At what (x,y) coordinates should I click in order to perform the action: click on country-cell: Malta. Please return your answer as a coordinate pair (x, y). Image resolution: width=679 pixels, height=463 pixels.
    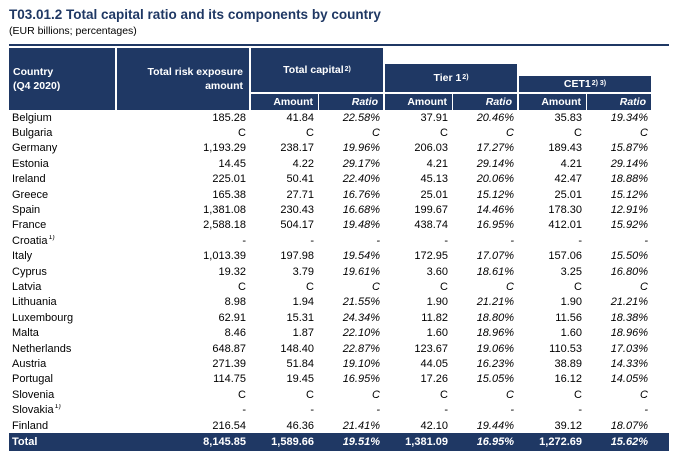
    Looking at the image, I should click on (25, 333).